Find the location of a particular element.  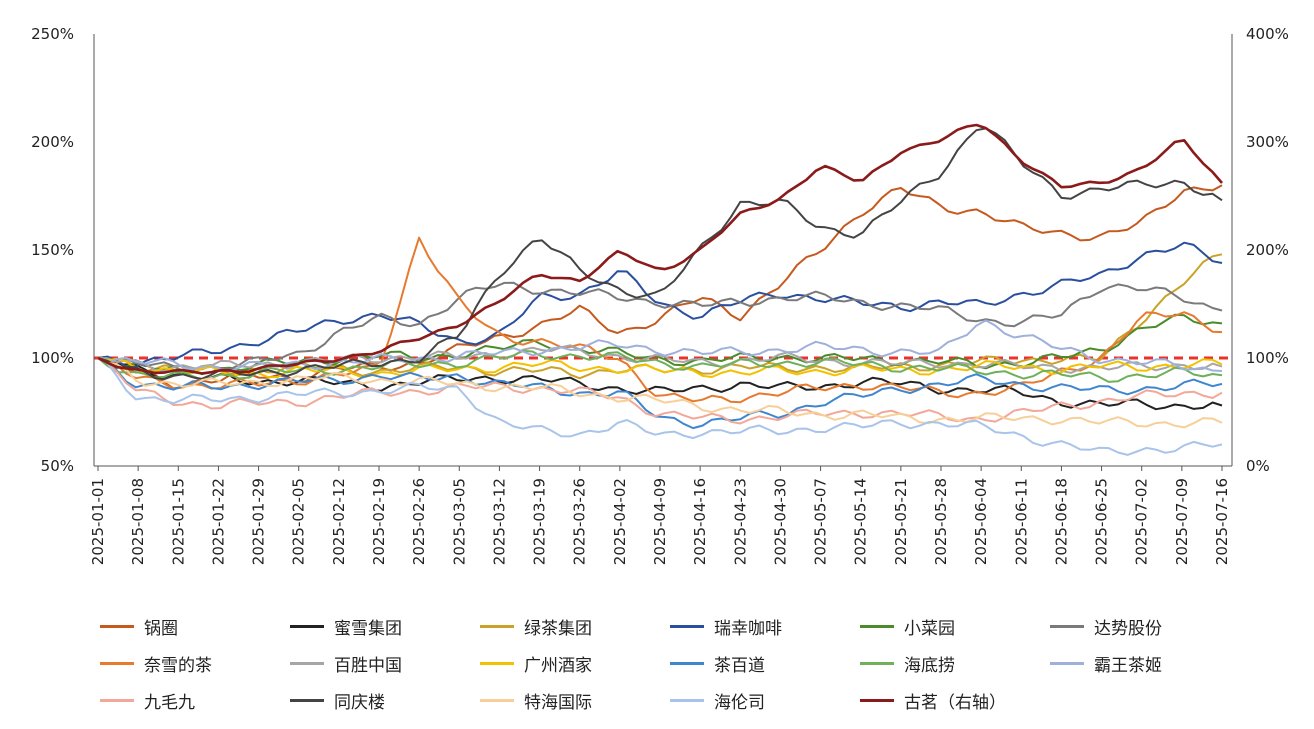

x-tick-label: 2025-03-12 is located at coordinates (499, 521).